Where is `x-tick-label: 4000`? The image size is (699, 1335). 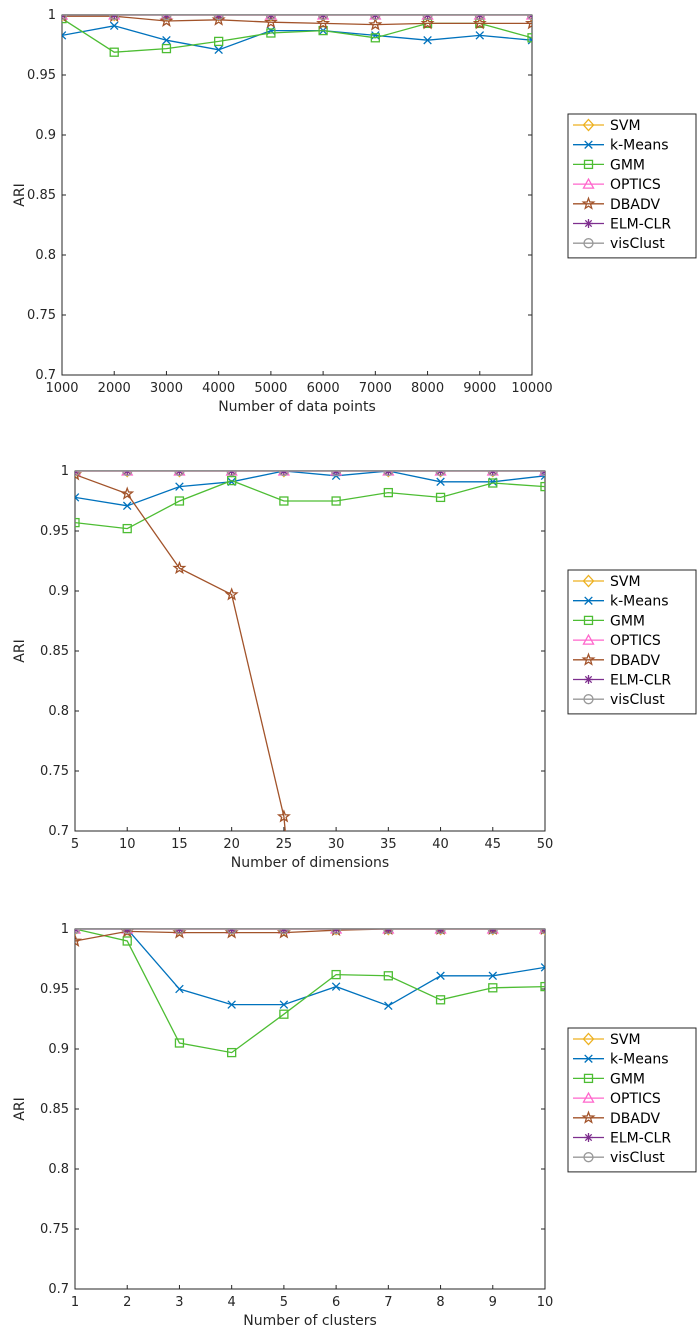 x-tick-label: 4000 is located at coordinates (218, 388).